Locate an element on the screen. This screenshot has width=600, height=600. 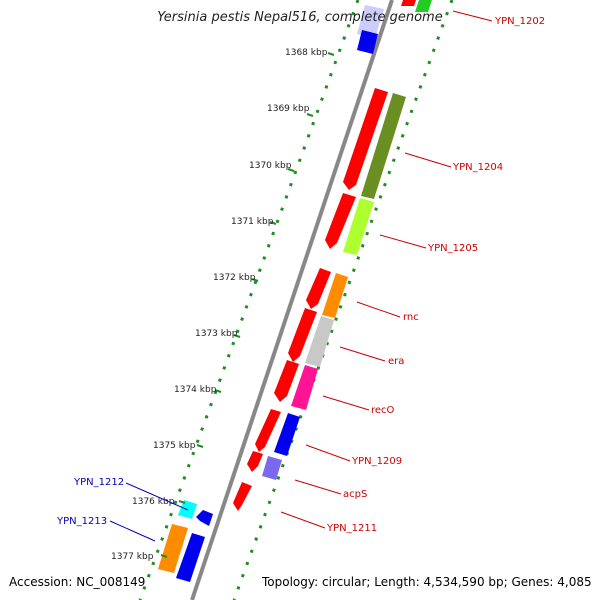
gene-label-rnc: rnc is located at coordinates (411, 317).